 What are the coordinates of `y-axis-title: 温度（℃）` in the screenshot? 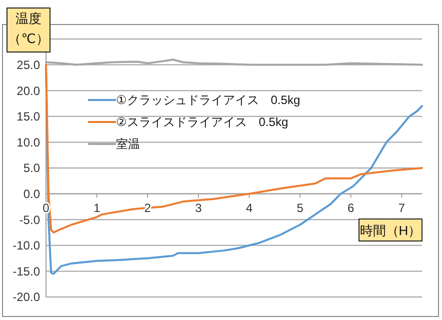 It's located at (28, 28).